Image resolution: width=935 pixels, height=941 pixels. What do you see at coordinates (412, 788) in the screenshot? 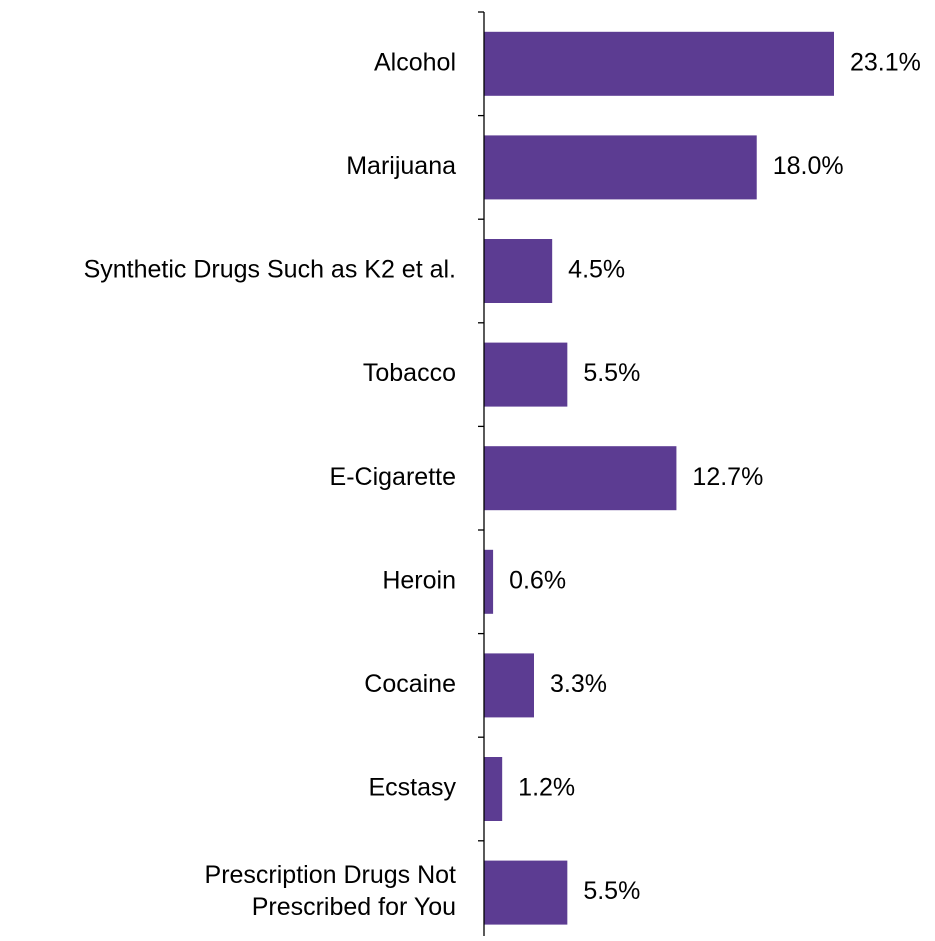
I see `category-label: Ecstasy` at bounding box center [412, 788].